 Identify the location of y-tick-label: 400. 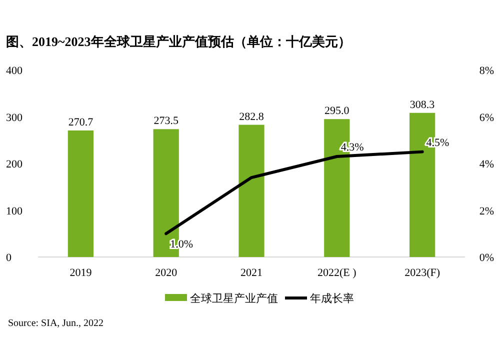
(14, 71).